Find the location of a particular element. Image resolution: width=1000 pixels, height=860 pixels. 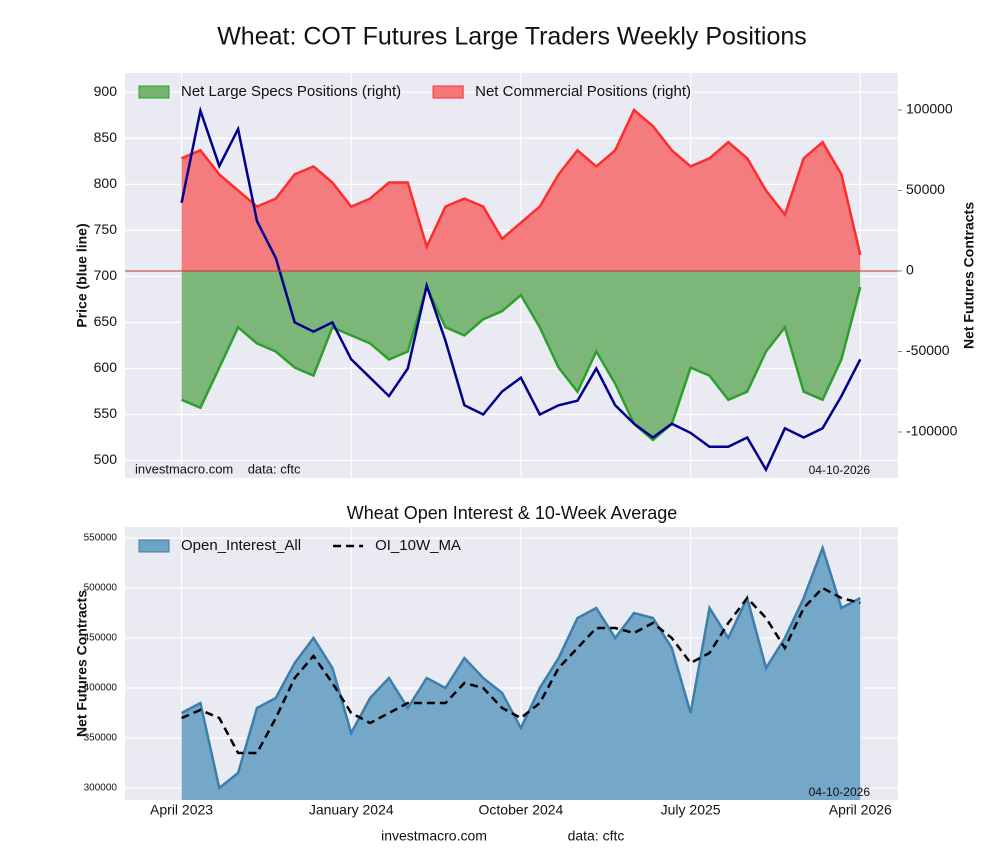

y-tick-label: 650 is located at coordinates (106, 321).